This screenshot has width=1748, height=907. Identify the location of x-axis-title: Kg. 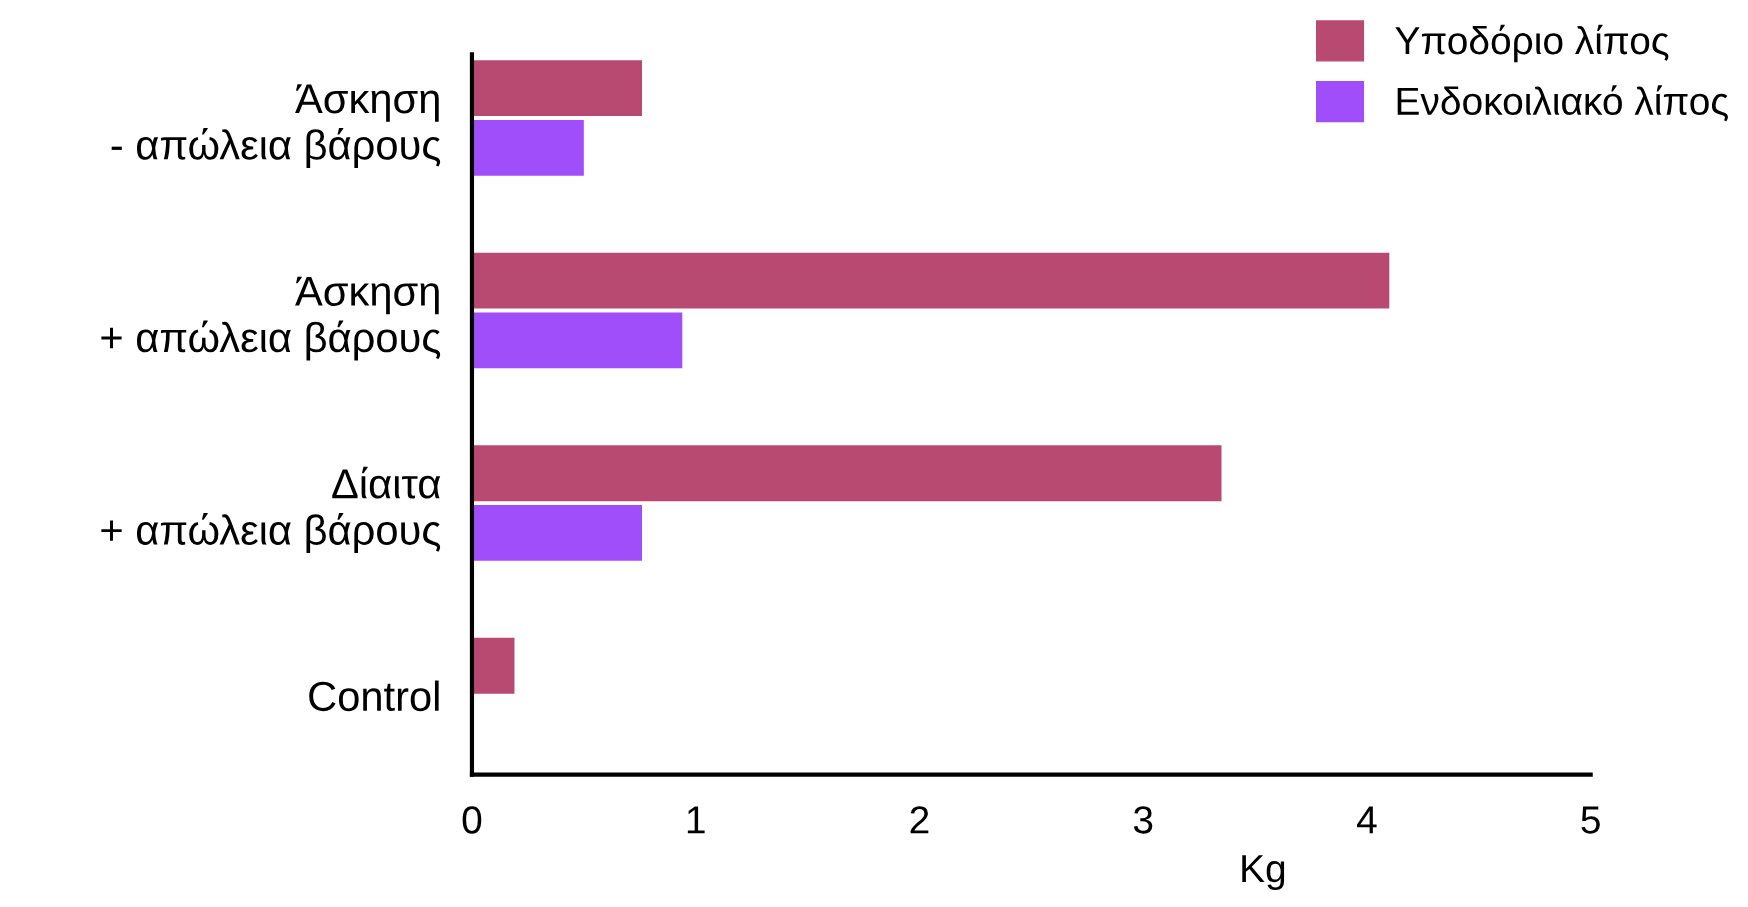
(1263, 873).